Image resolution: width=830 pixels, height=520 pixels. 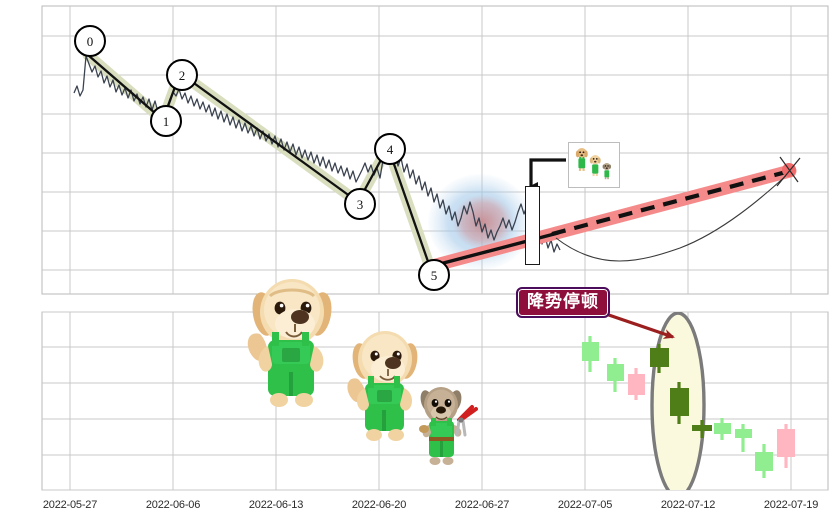 I want to click on callout-connector, so click(x=547, y=174).